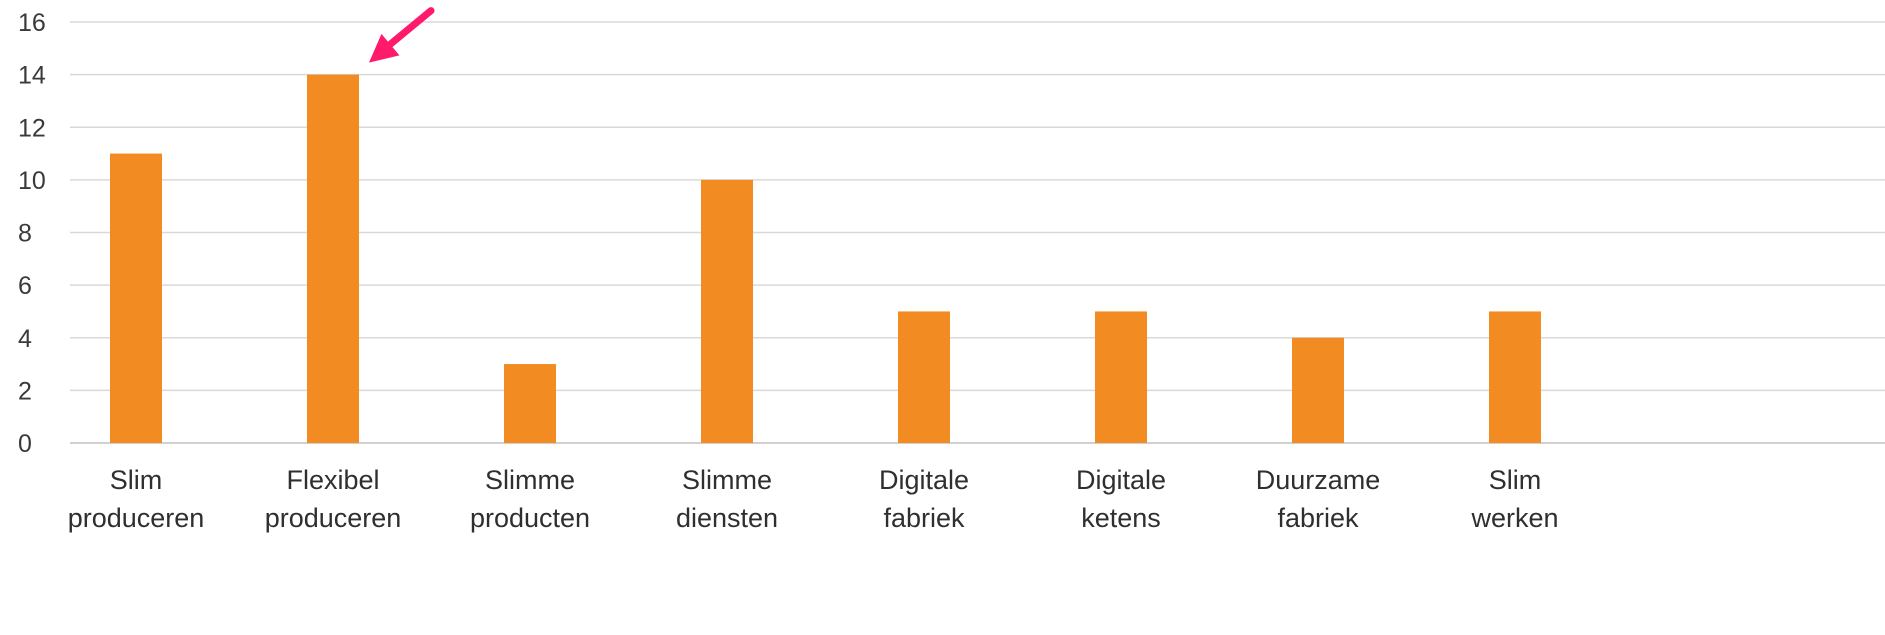  Describe the element at coordinates (1514, 499) in the screenshot. I see `x-tick-label: Slim werken` at that location.